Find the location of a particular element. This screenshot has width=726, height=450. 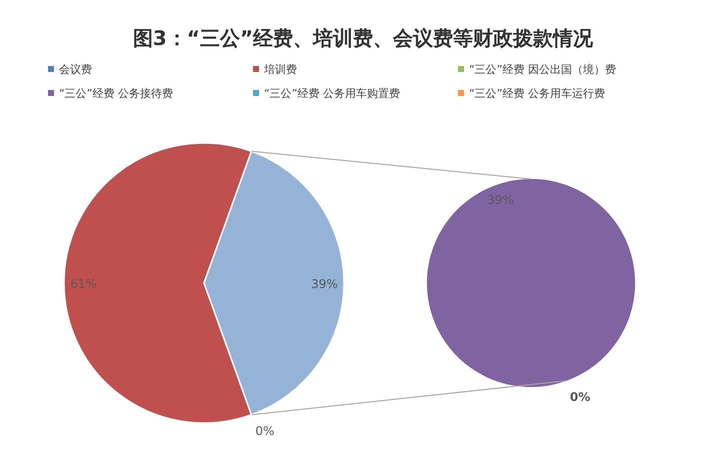

legend-label: “三公”经费 公务用车运行费 is located at coordinates (537, 93).